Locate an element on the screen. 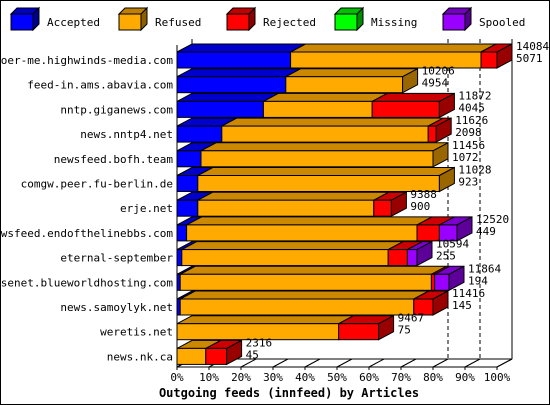 This screenshot has width=550, height=405. category-label: weretis.net is located at coordinates (136, 332).